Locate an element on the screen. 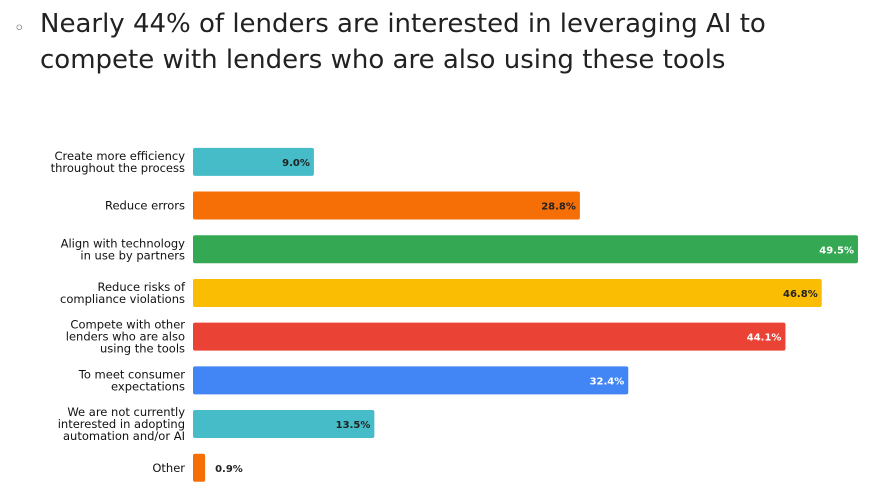  category-label-line: Create more efficiency is located at coordinates (119, 156).